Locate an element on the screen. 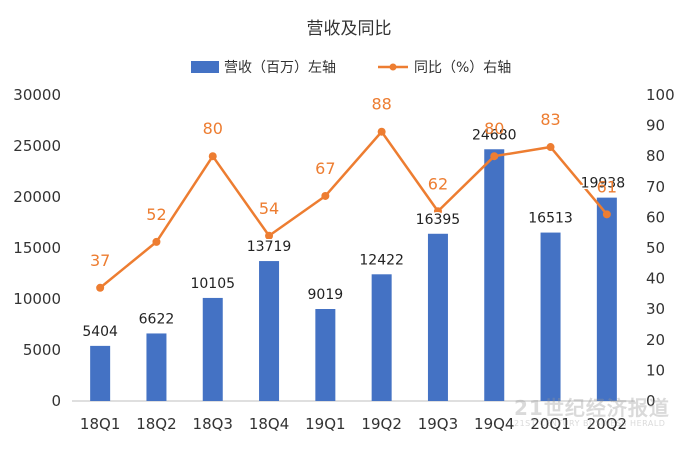 The height and width of the screenshot is (452, 699). bar-data-label: 16513 is located at coordinates (550, 219).